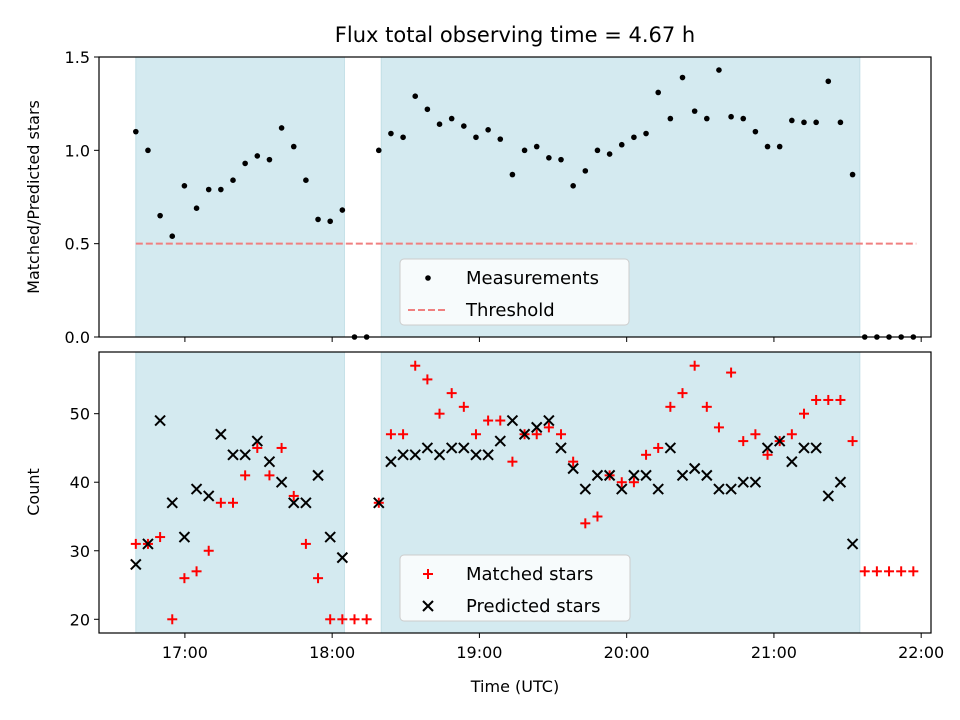  I want to click on y-tick-label: 30, so click(80, 551).